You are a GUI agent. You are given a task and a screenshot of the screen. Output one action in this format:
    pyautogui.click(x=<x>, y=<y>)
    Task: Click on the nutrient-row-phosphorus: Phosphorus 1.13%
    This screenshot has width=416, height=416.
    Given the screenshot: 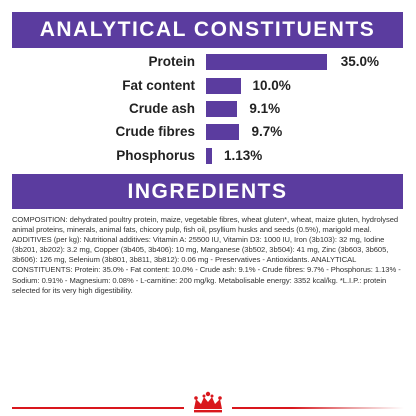 What is the action you would take?
    pyautogui.click(x=208, y=156)
    